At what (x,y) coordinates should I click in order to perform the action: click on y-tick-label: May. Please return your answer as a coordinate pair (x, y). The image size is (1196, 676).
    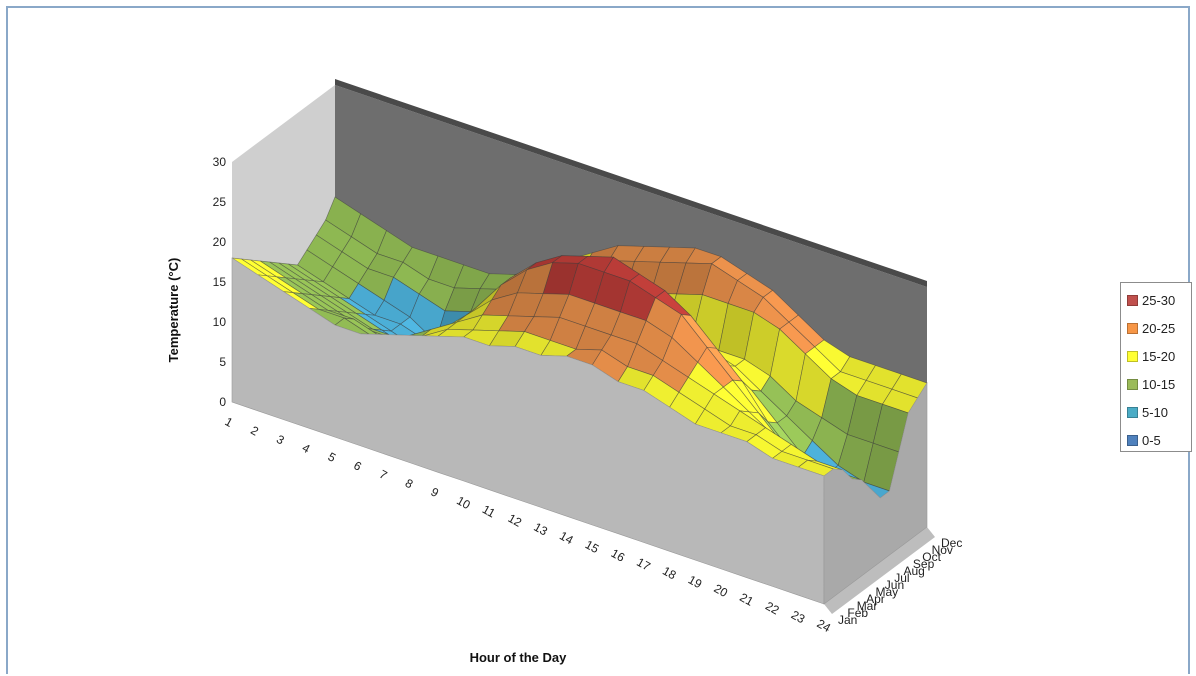
    Looking at the image, I should click on (887, 592).